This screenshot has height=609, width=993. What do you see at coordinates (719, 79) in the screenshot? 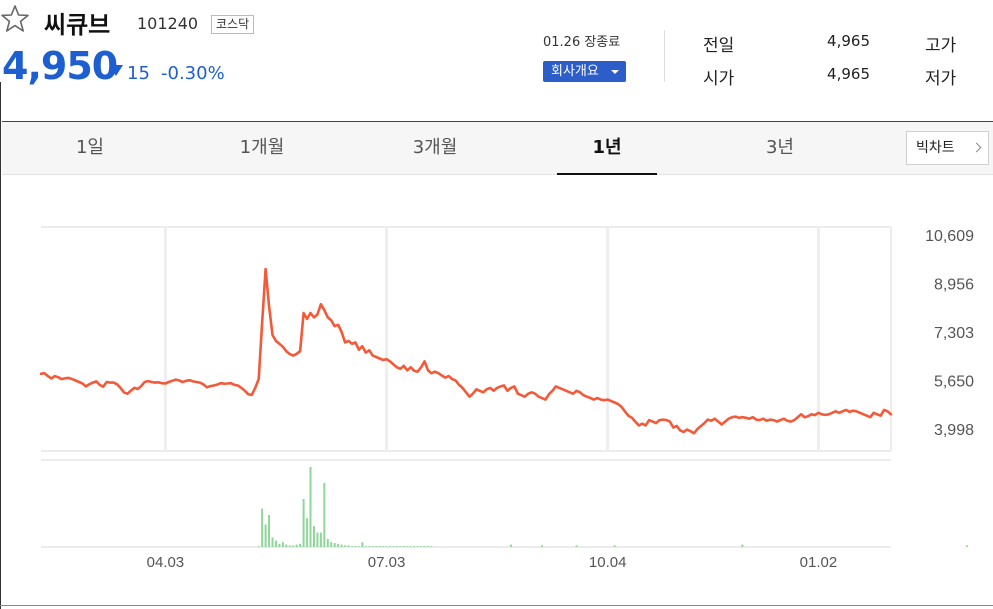
I see `open-label: 시가` at bounding box center [719, 79].